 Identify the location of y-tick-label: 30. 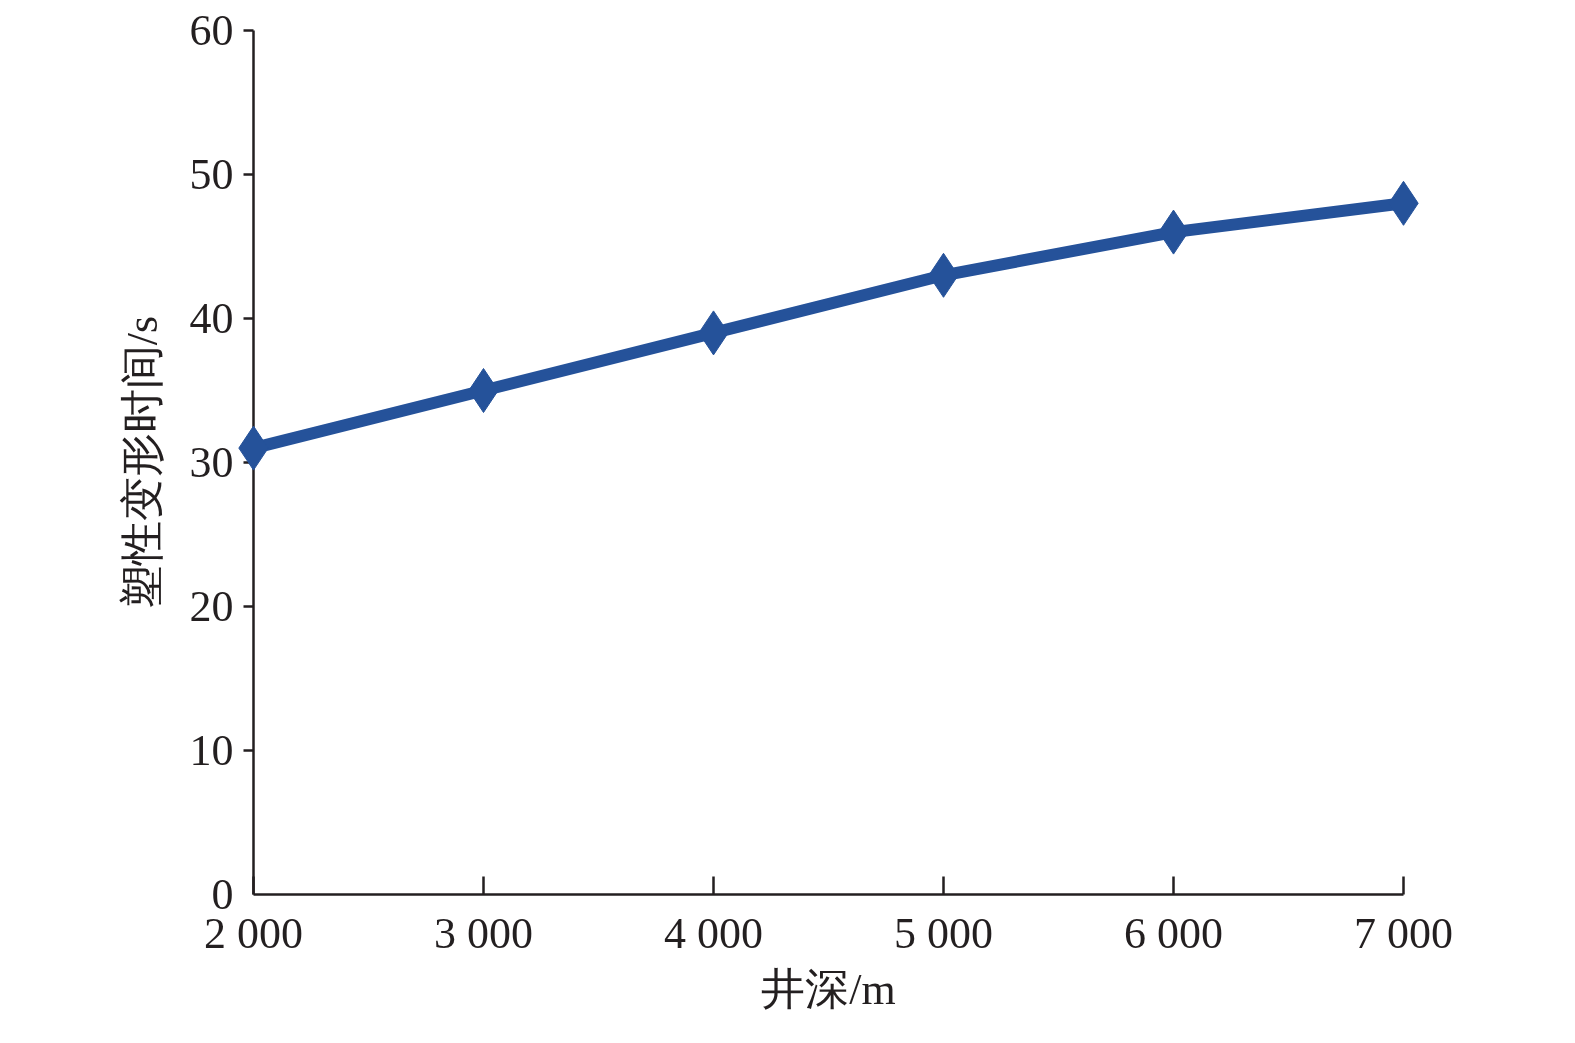
(211, 462).